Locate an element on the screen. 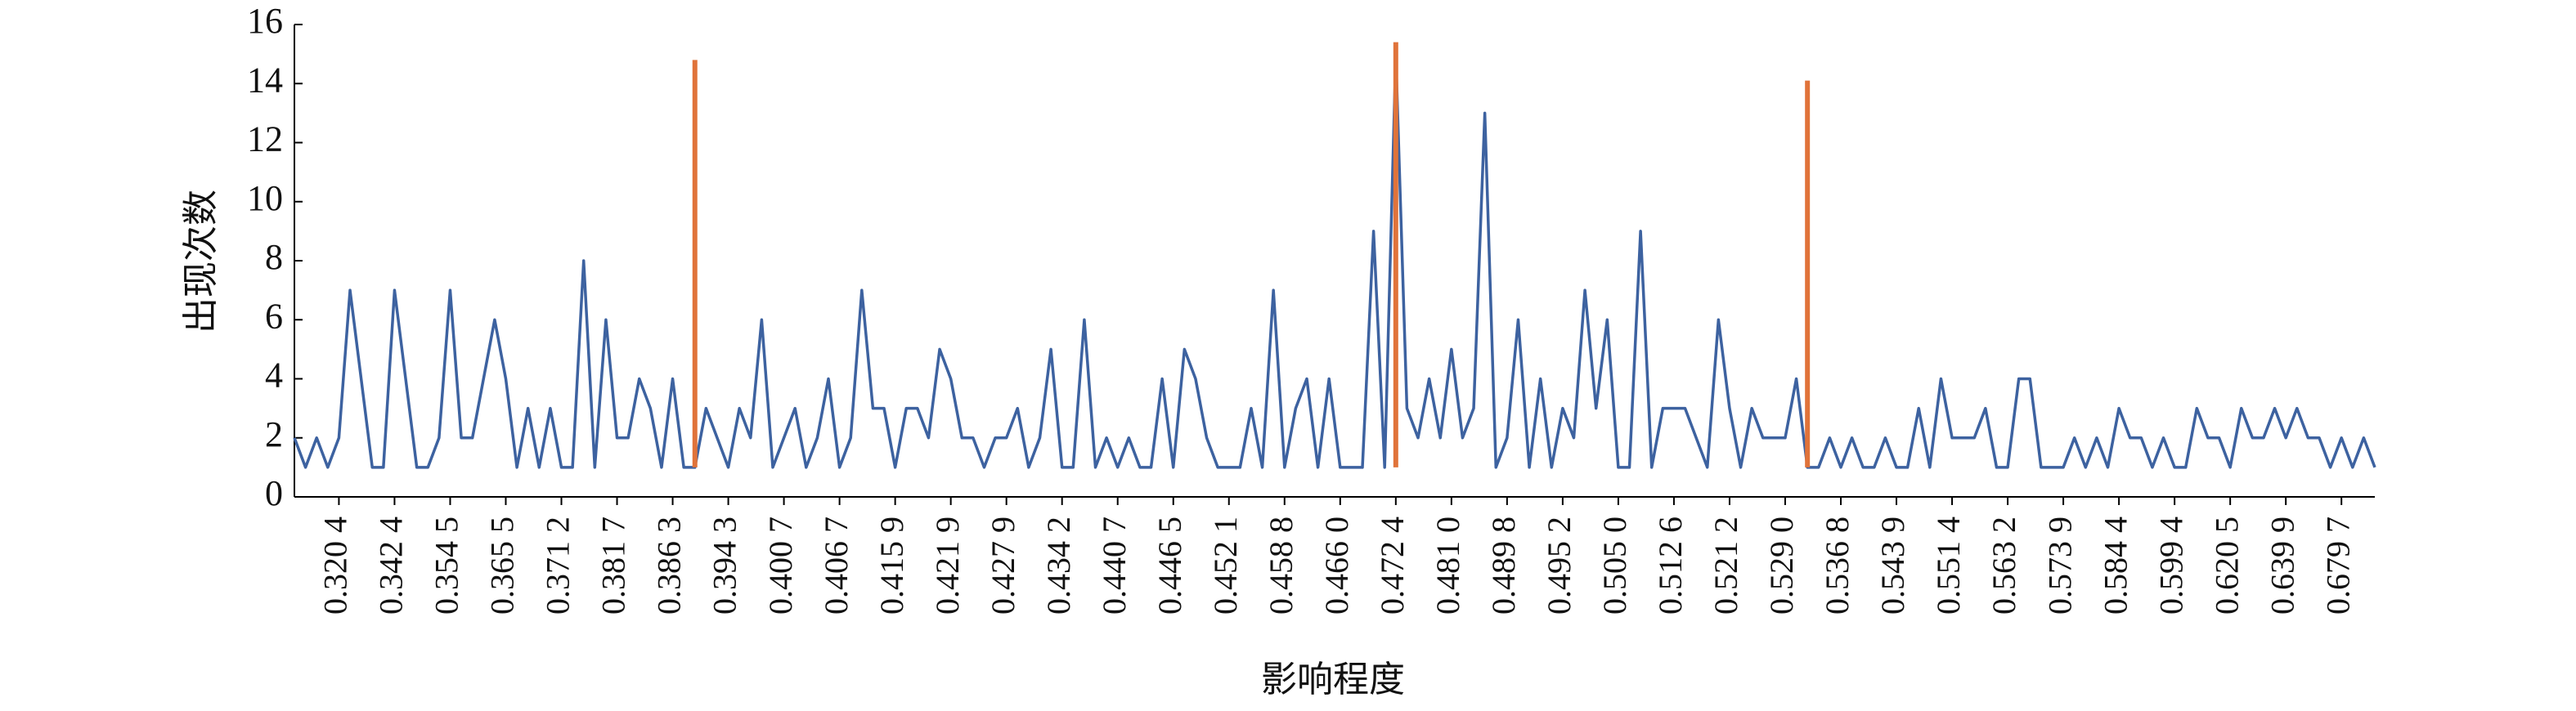 Image resolution: width=2576 pixels, height=711 pixels. x-tick-label: 0.400 7 is located at coordinates (781, 565).